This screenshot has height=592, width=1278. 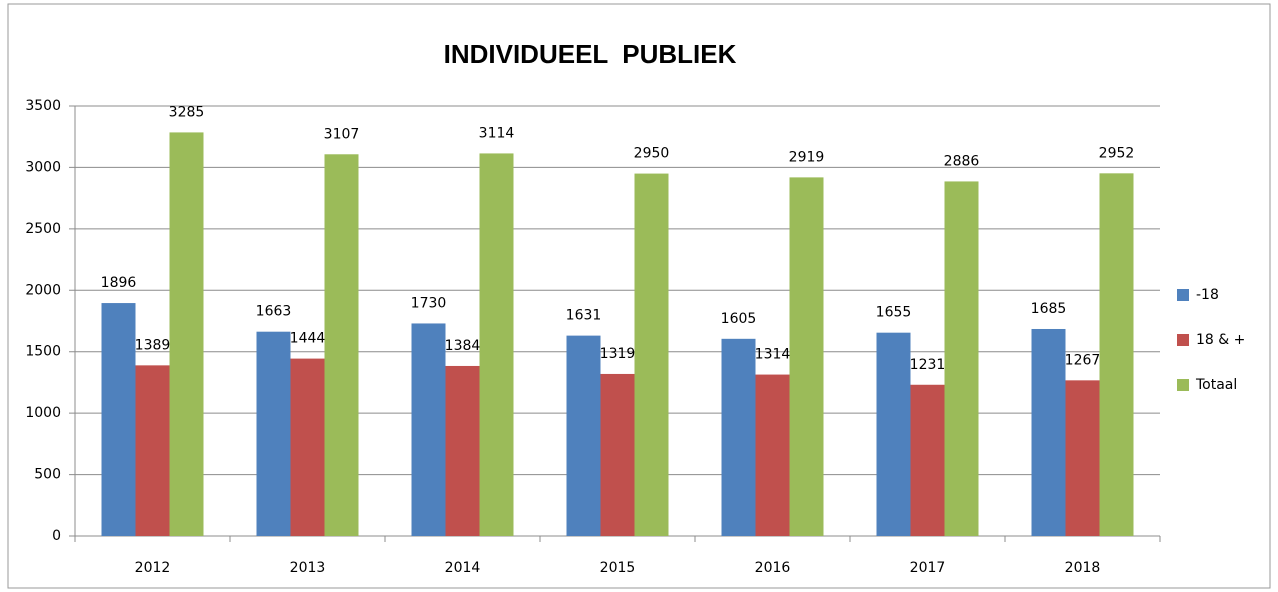 What do you see at coordinates (187, 112) in the screenshot?
I see `data-label: 3285` at bounding box center [187, 112].